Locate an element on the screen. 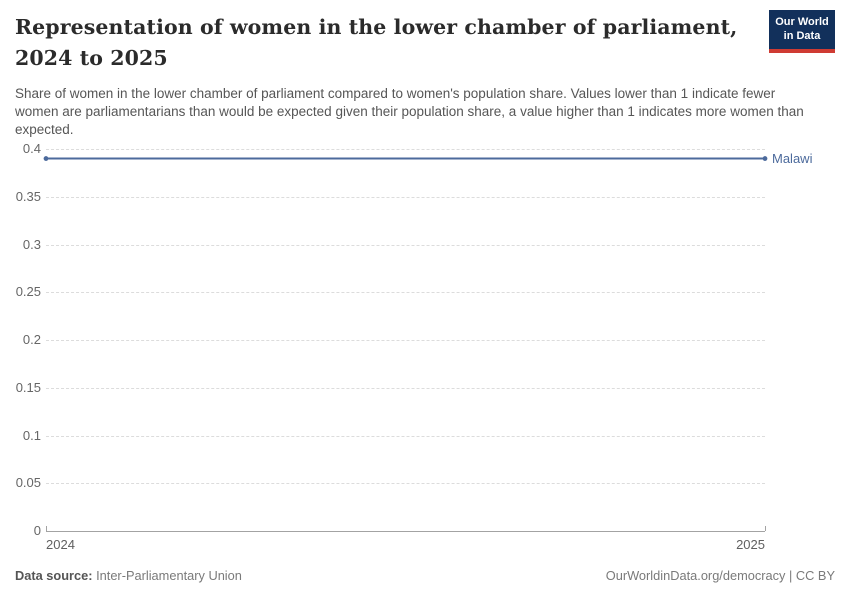 The width and height of the screenshot is (850, 600). y-axis-label: 0.1 is located at coordinates (31, 435).